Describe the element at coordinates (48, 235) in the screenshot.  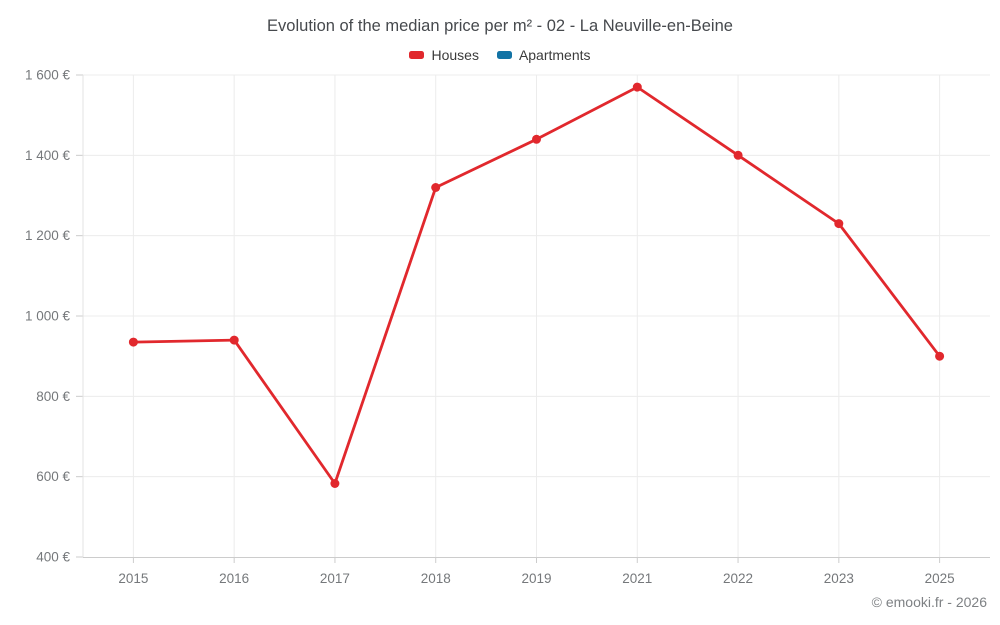
I see `y-axis-tick-label: 1 200 €` at that location.